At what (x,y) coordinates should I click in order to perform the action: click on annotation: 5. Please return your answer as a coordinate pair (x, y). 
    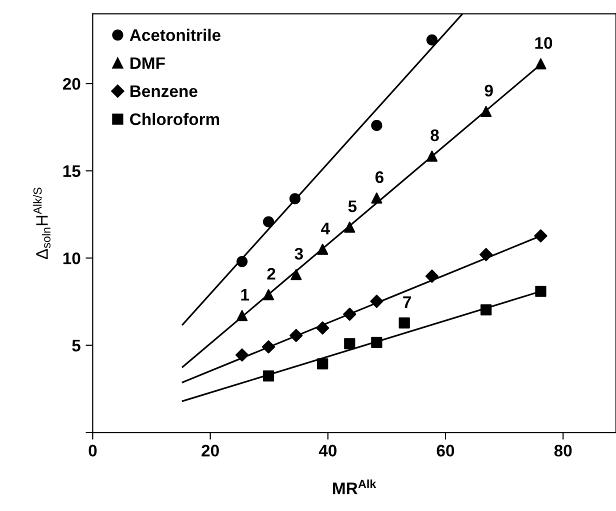
    Looking at the image, I should click on (352, 206).